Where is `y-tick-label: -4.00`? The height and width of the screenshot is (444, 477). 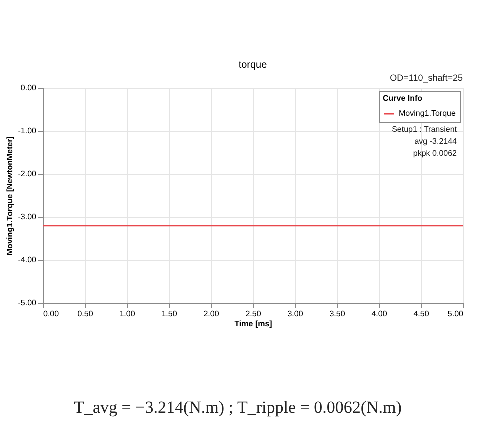 y-tick-label: -4.00 is located at coordinates (28, 260).